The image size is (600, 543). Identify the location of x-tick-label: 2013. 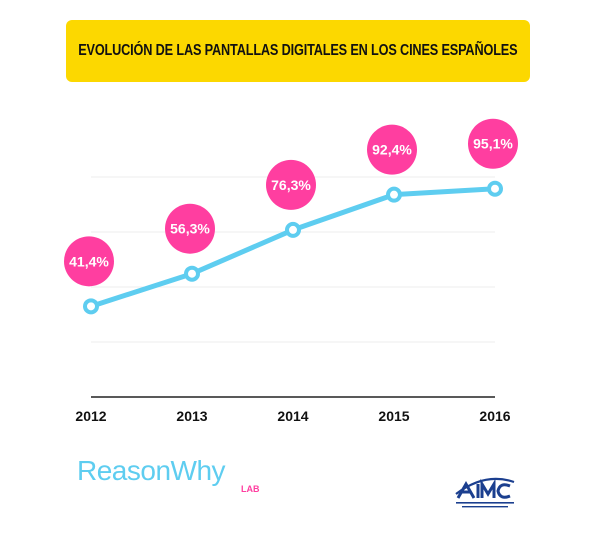
(191, 416).